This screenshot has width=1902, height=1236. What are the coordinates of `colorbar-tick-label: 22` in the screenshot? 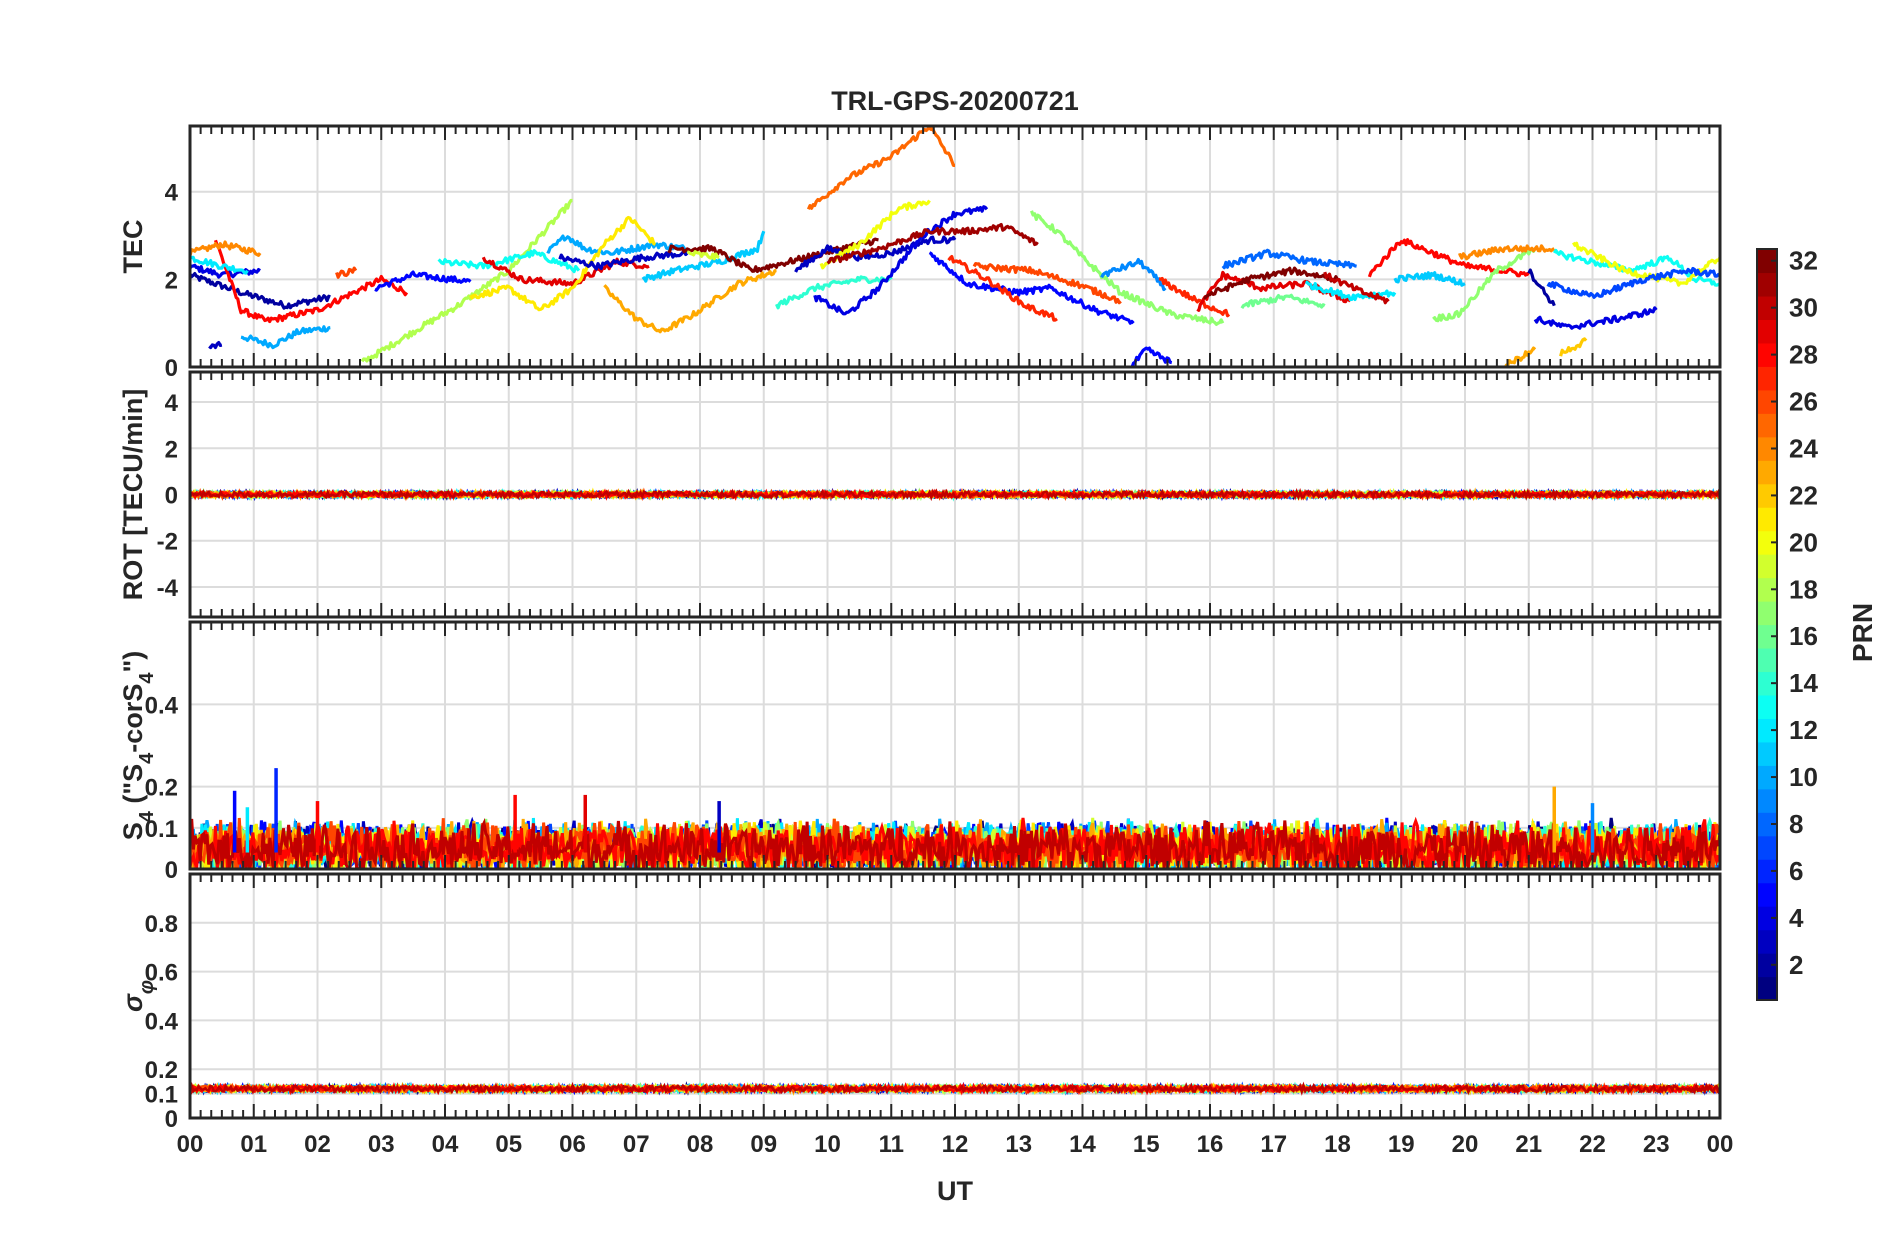 It's located at (1803, 495).